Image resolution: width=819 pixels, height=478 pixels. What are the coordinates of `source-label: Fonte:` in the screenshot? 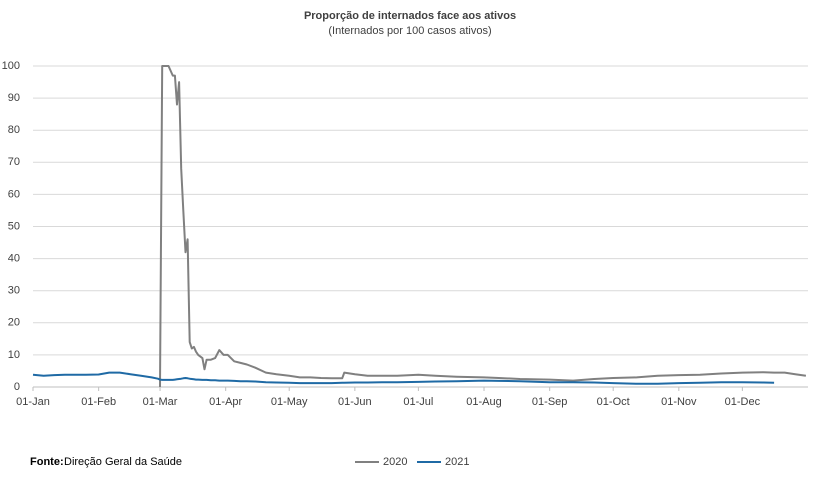 It's located at (47, 462).